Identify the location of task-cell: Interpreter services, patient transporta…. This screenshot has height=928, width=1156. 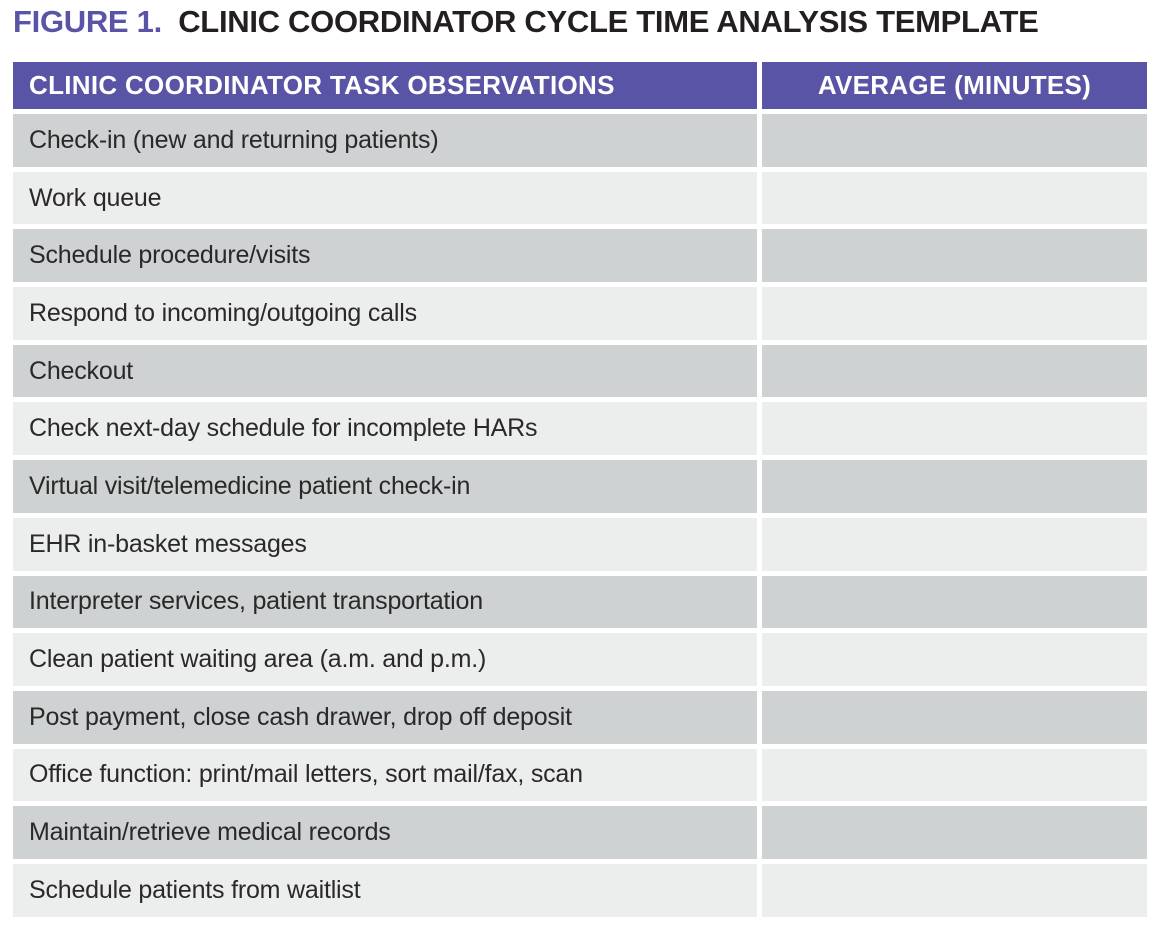
(385, 602).